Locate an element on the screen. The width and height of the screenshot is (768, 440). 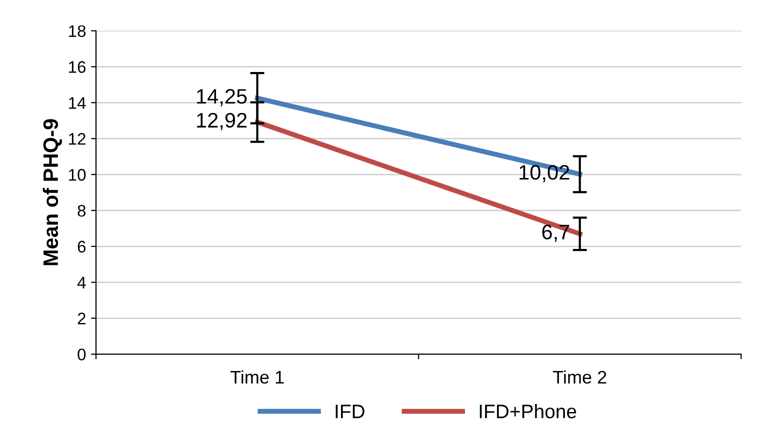
x-tick-label: Time 1 is located at coordinates (257, 377).